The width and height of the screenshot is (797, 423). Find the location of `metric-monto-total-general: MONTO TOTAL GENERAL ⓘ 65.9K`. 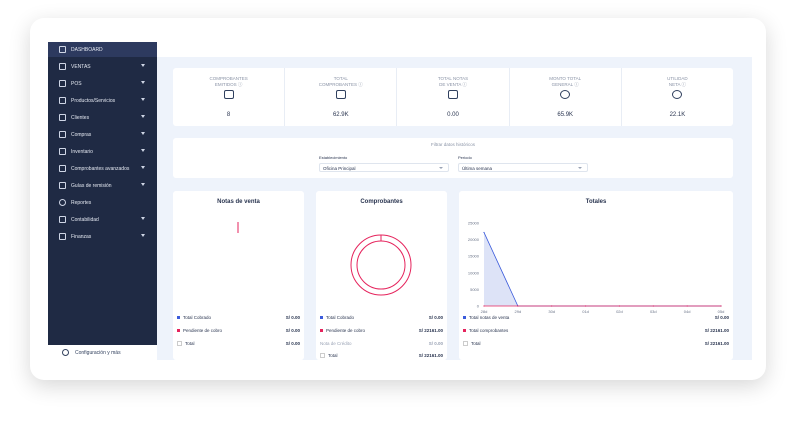

metric-monto-total-general: MONTO TOTAL GENERAL ⓘ 65.9K is located at coordinates (566, 97).